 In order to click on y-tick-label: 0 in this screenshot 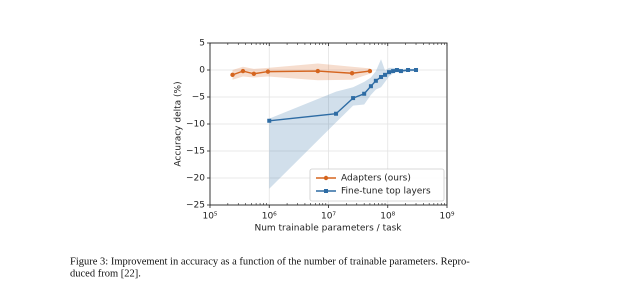, I will do `click(202, 71)`.